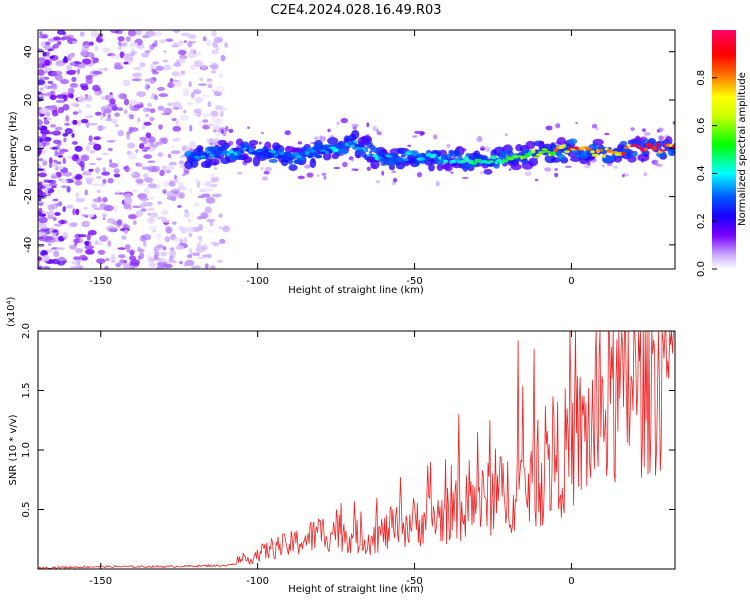 Image resolution: width=750 pixels, height=600 pixels. What do you see at coordinates (28, 196) in the screenshot?
I see `y-tick-label: -20` at bounding box center [28, 196].